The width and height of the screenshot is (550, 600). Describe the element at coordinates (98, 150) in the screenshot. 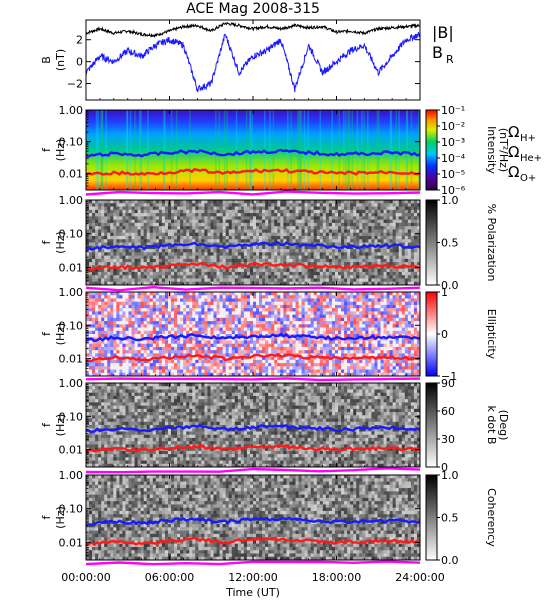

I see `spectrogram-streak` at that location.